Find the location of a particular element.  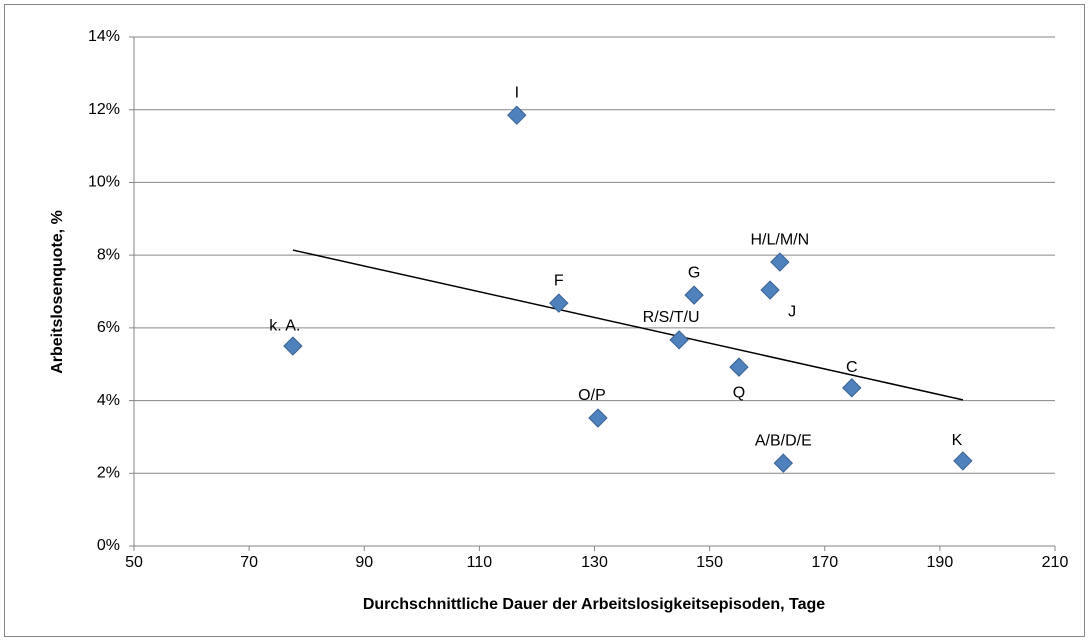

point-label: J is located at coordinates (792, 311).